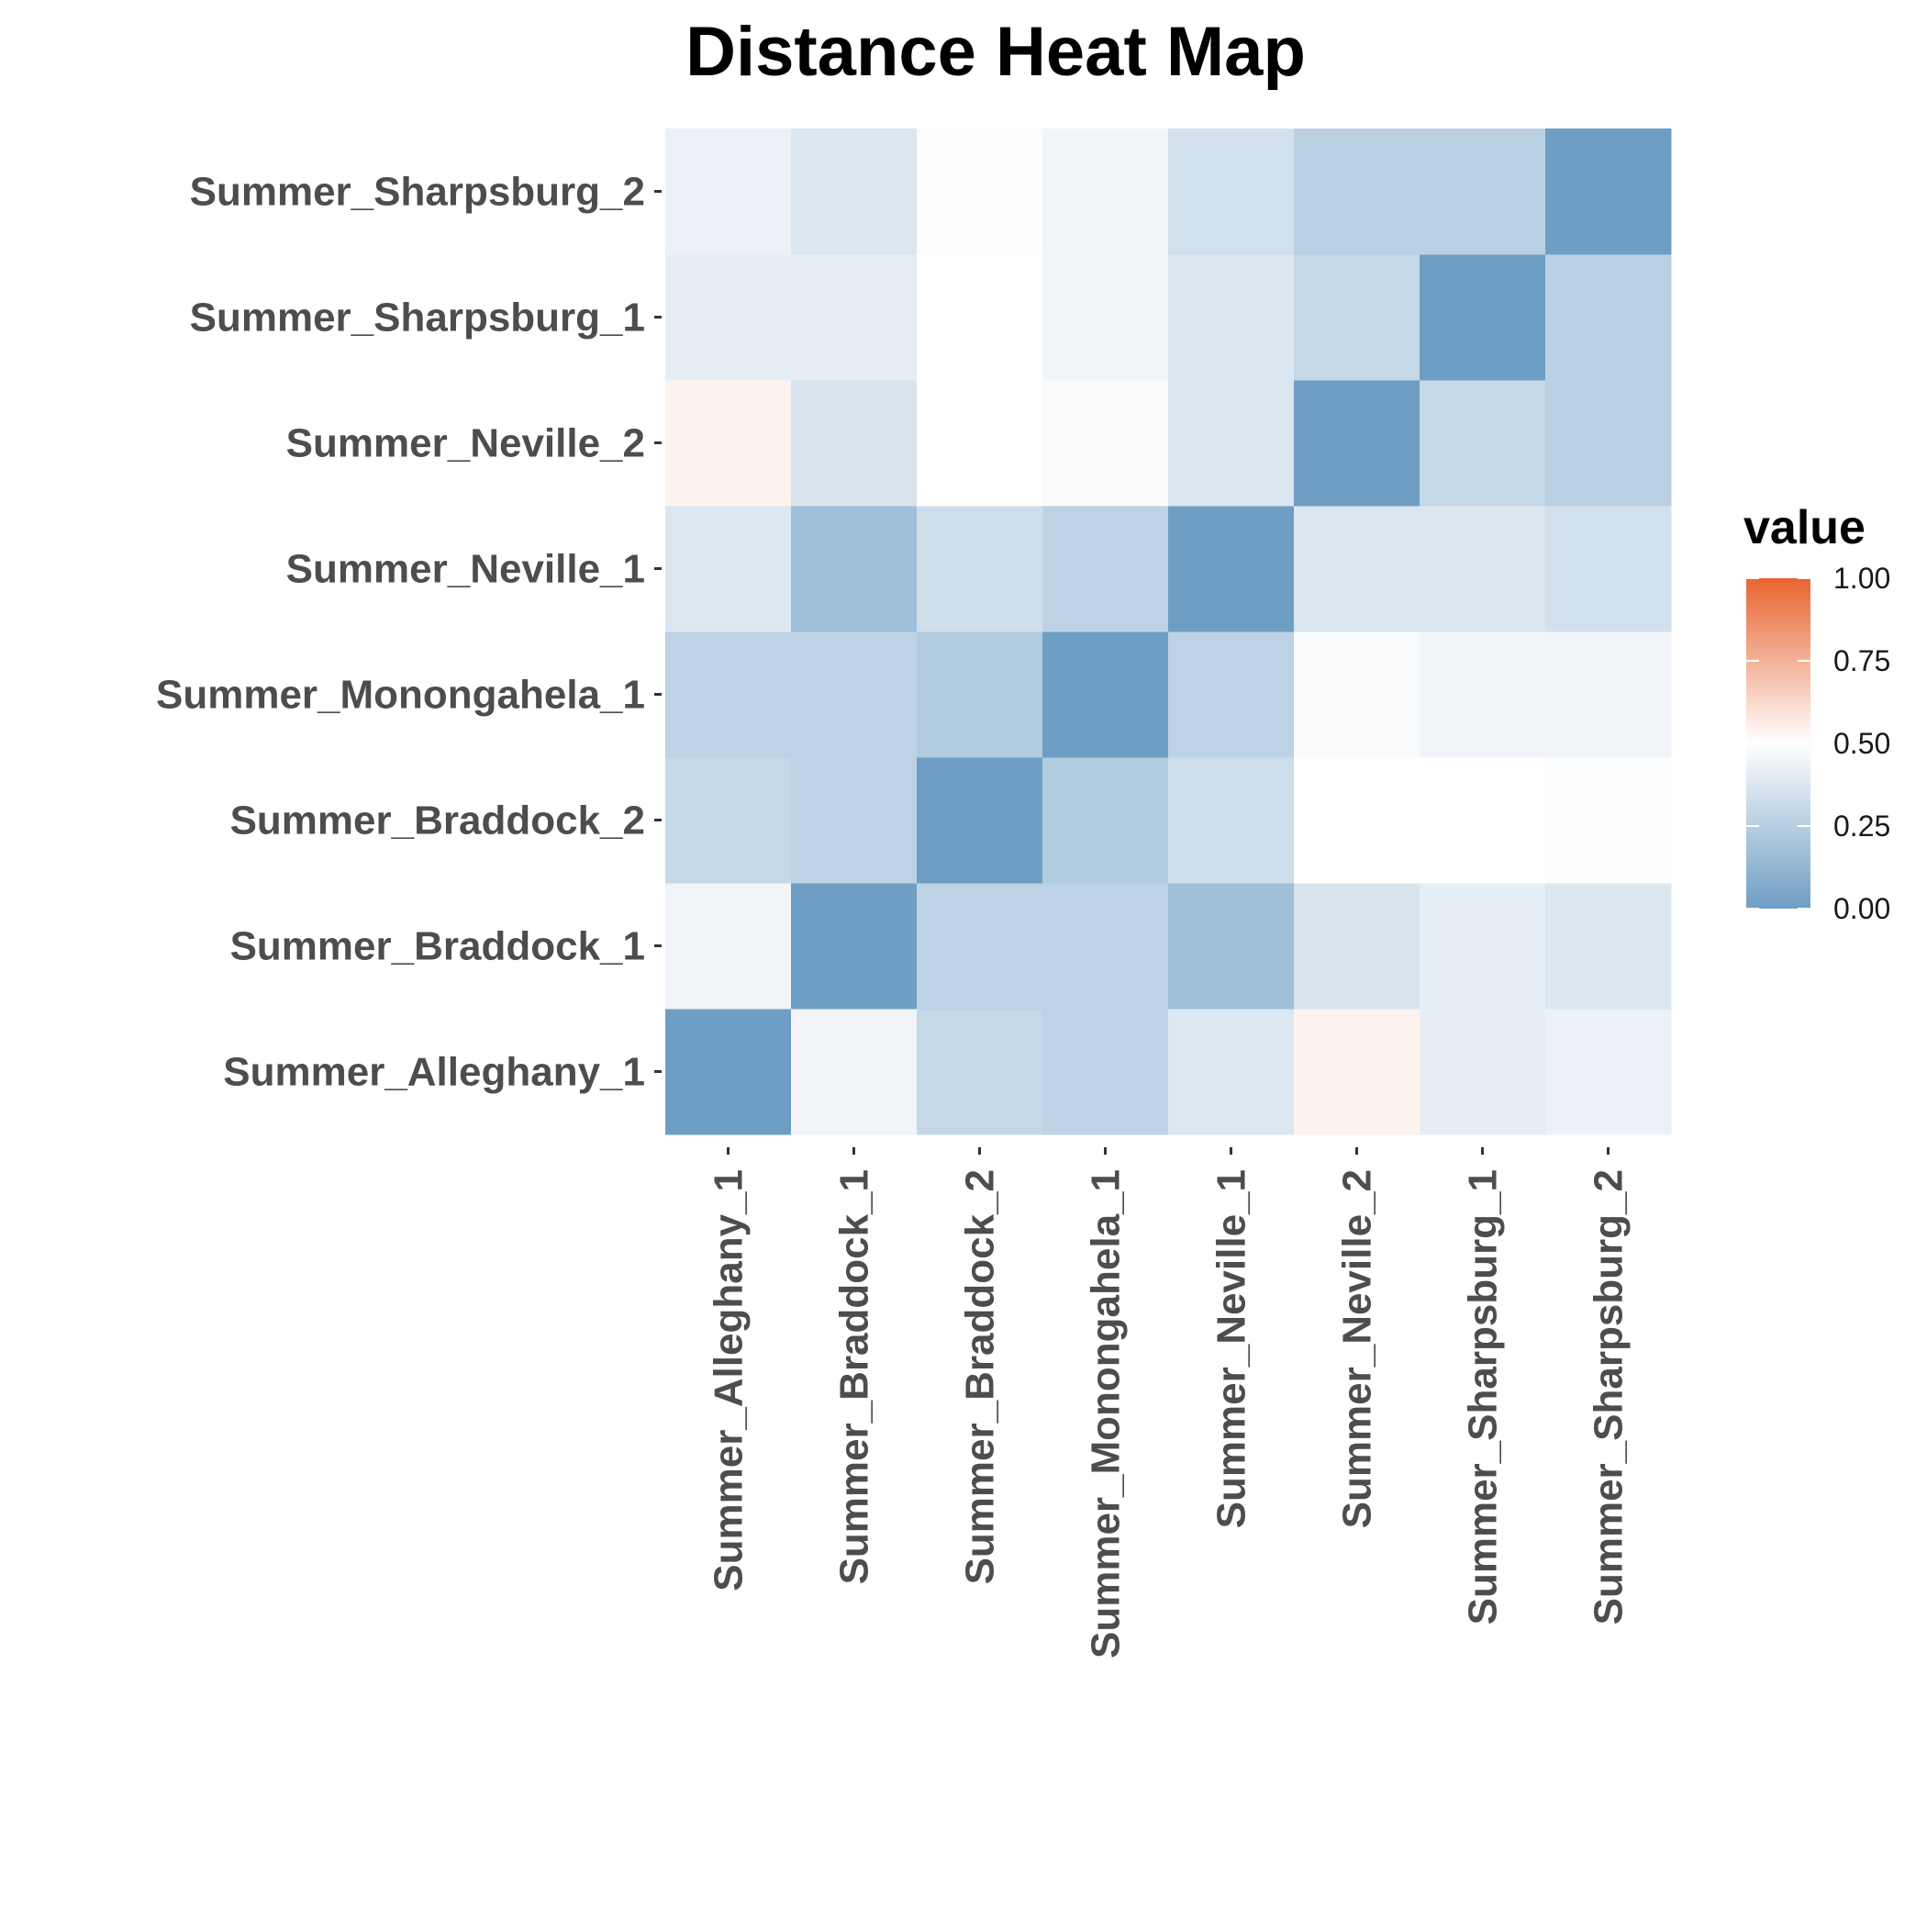  Describe the element at coordinates (465, 569) in the screenshot. I see `y-tick-label: Summer_Neville_1` at that location.